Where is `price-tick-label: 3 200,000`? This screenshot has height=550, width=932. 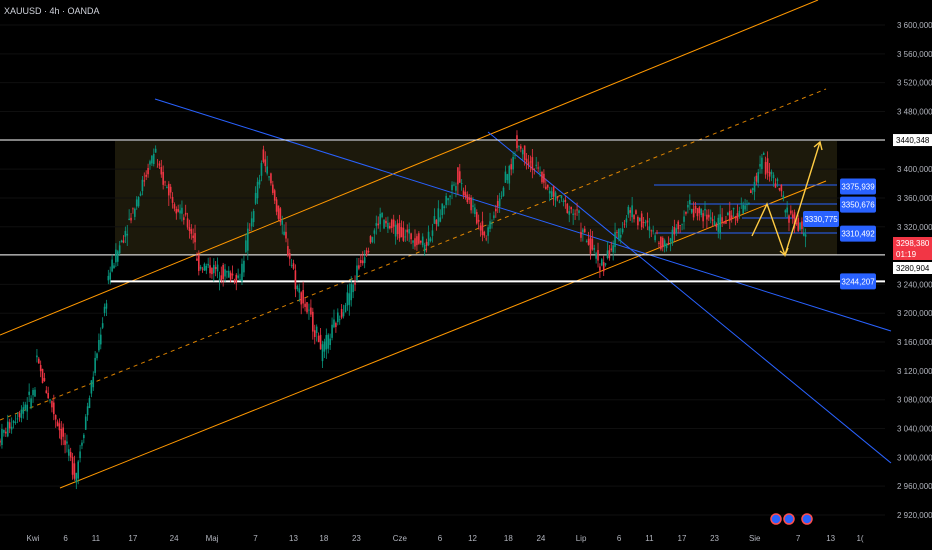 price-tick-label: 3 200,000 is located at coordinates (914, 313).